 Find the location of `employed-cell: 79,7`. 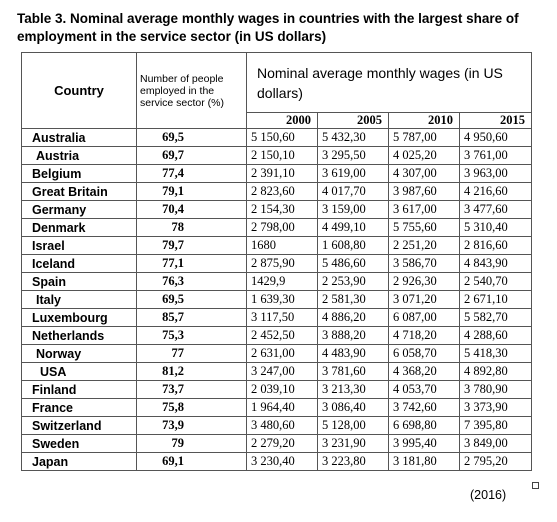

employed-cell: 79,7 is located at coordinates (191, 245).